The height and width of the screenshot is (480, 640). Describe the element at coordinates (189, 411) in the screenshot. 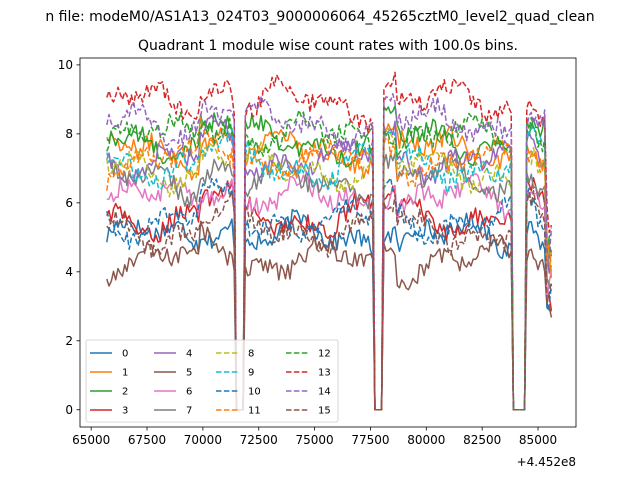

I see `legend-label-7: 7` at that location.